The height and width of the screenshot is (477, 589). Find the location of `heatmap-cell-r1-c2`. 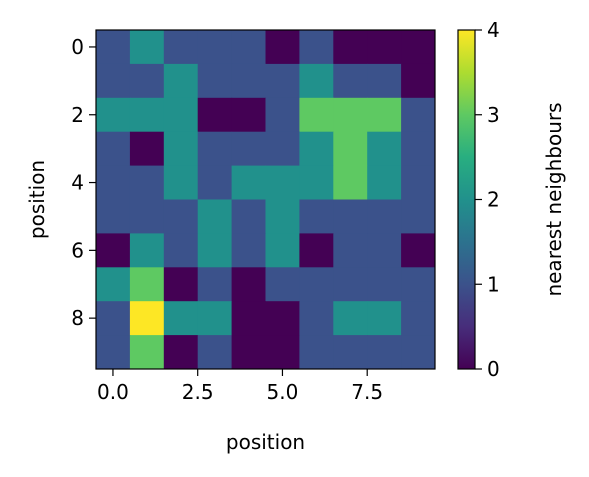

heatmap-cell-r1-c2 is located at coordinates (181, 81).